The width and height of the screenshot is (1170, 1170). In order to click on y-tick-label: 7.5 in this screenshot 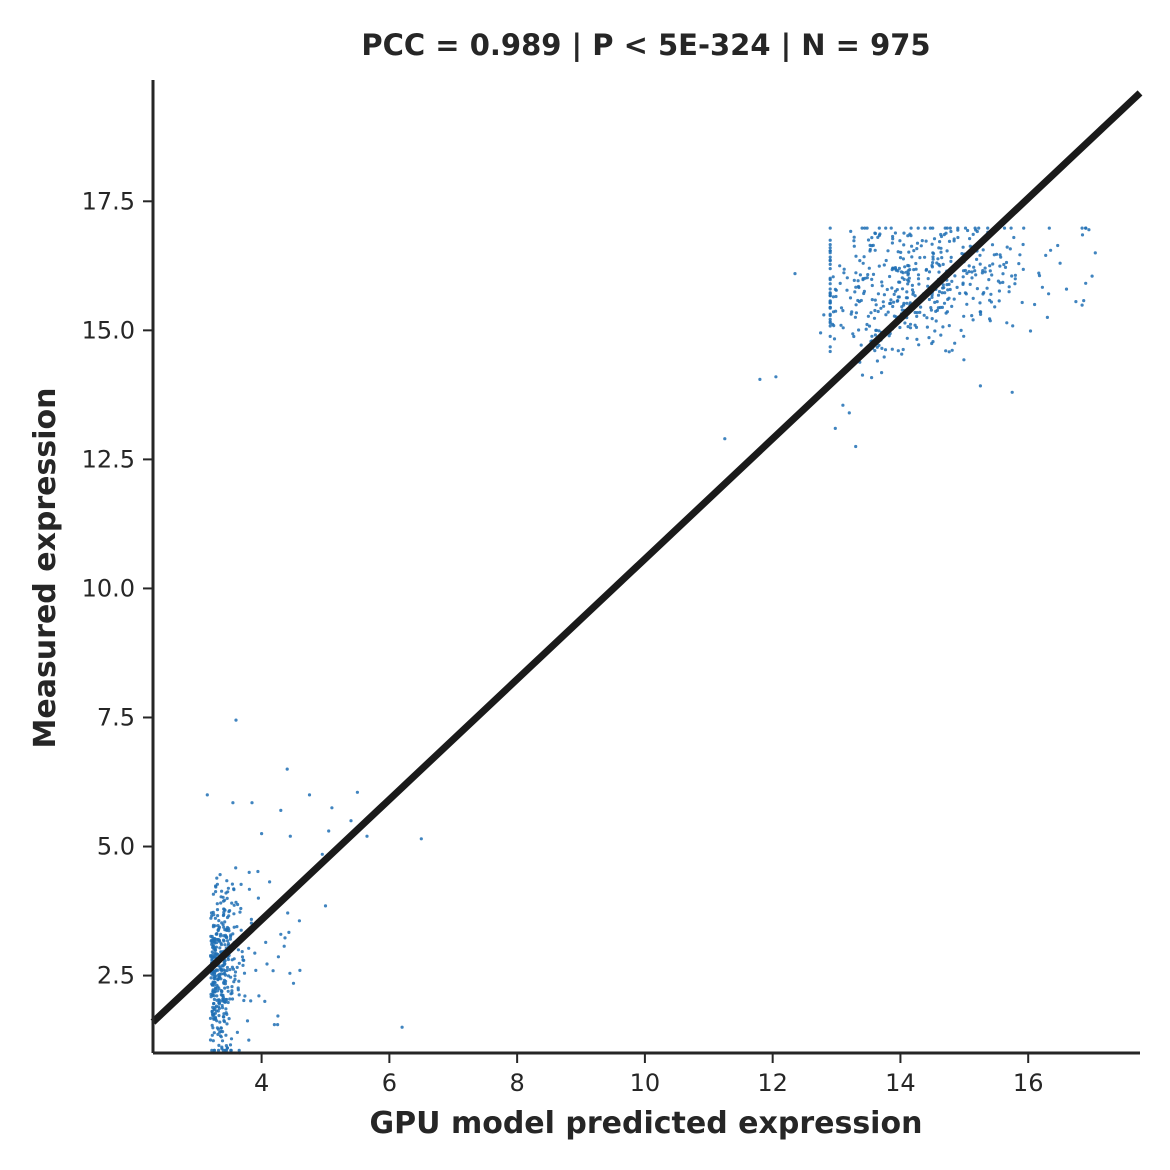, I will do `click(116, 717)`.